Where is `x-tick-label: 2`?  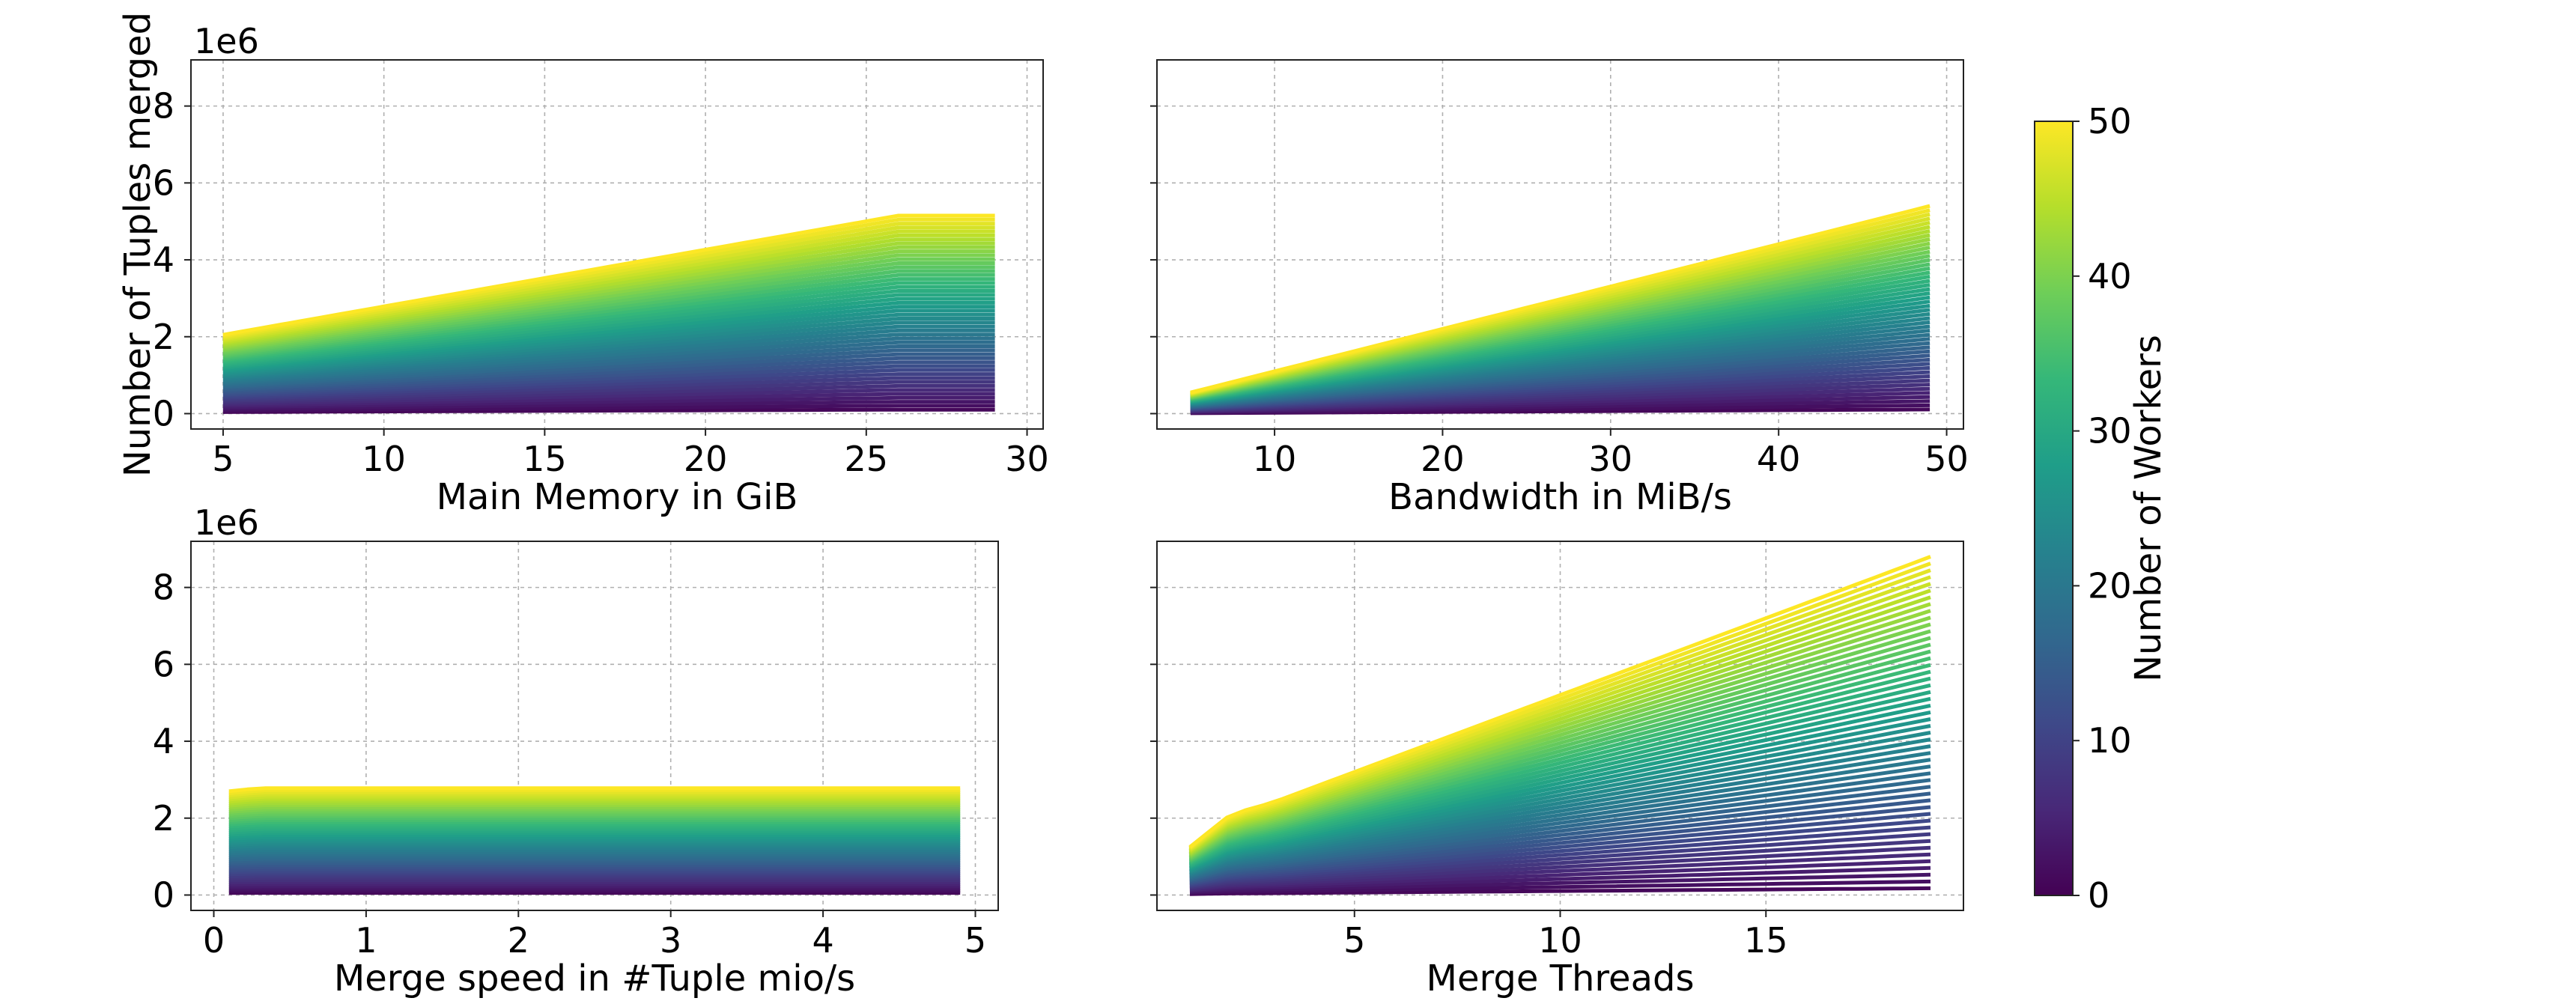
x-tick-label: 2 is located at coordinates (518, 940).